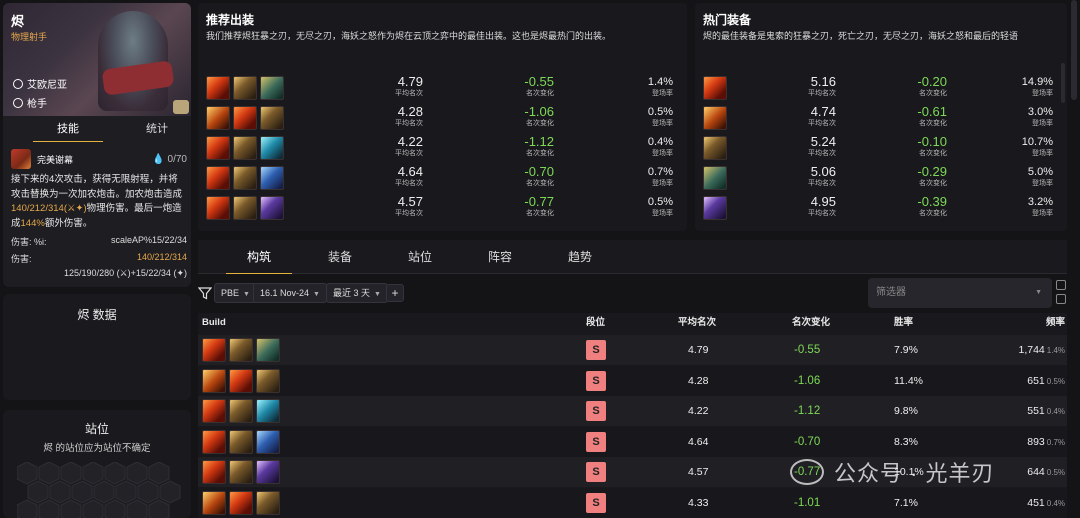 This screenshot has width=1080, height=518. What do you see at coordinates (632, 350) in the screenshot?
I see `table-row: S 4.79 -0.55 7.9% 1,744 1.4%` at bounding box center [632, 350].